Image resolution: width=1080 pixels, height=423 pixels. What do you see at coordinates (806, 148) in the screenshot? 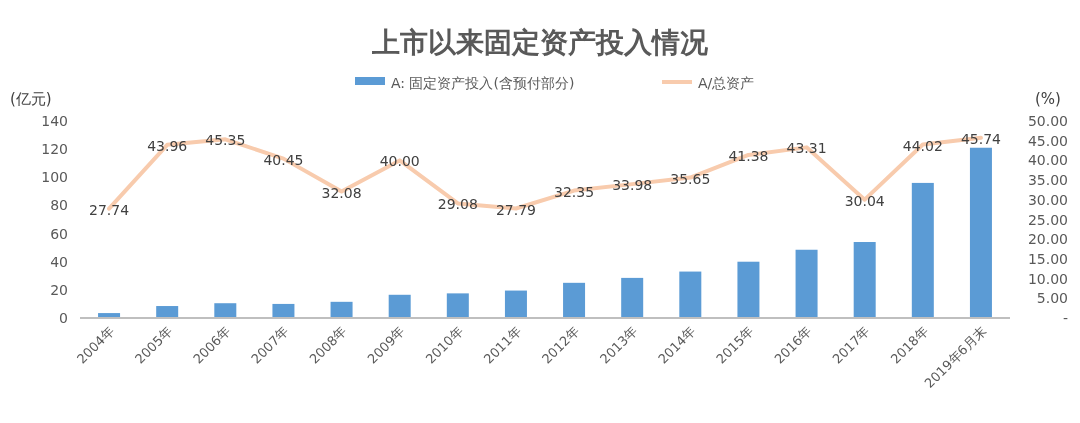
I see `data-label: 43.31` at bounding box center [806, 148].